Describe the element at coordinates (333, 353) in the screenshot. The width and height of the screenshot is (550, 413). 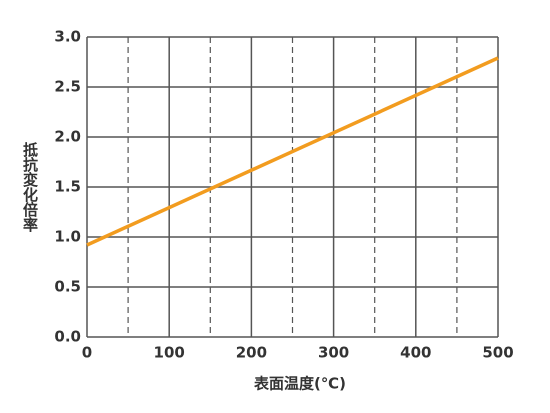
I see `x-tick-label: 300` at that location.